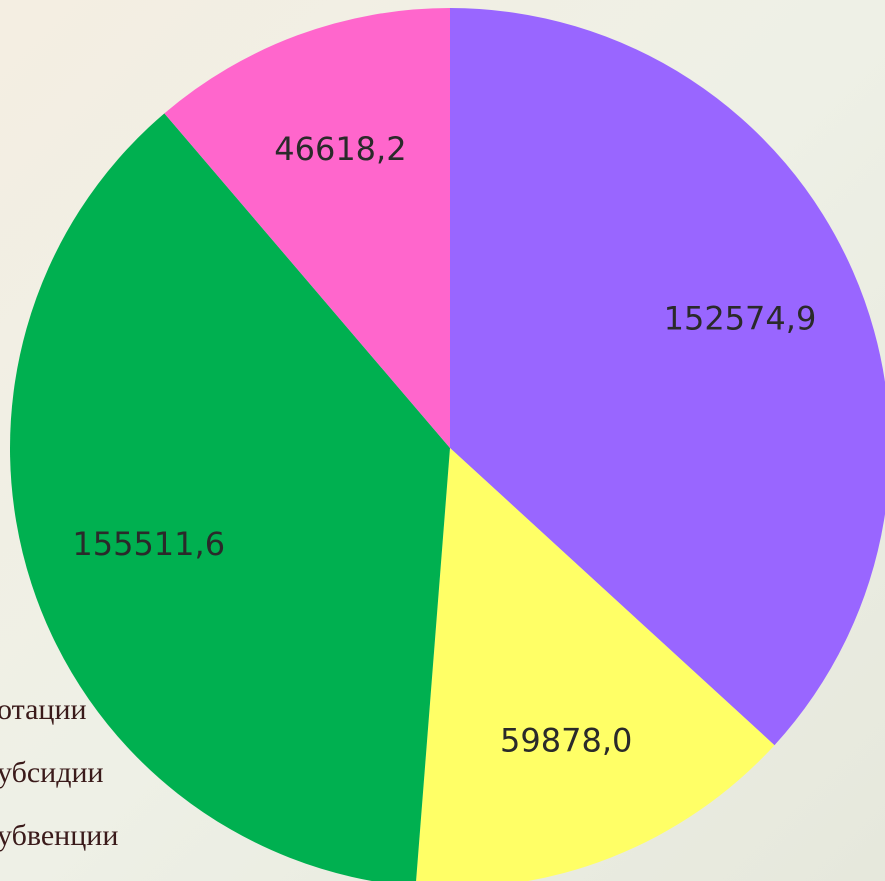 The height and width of the screenshot is (881, 885). What do you see at coordinates (43, 709) in the screenshot?
I see `legend-label: отации` at bounding box center [43, 709].